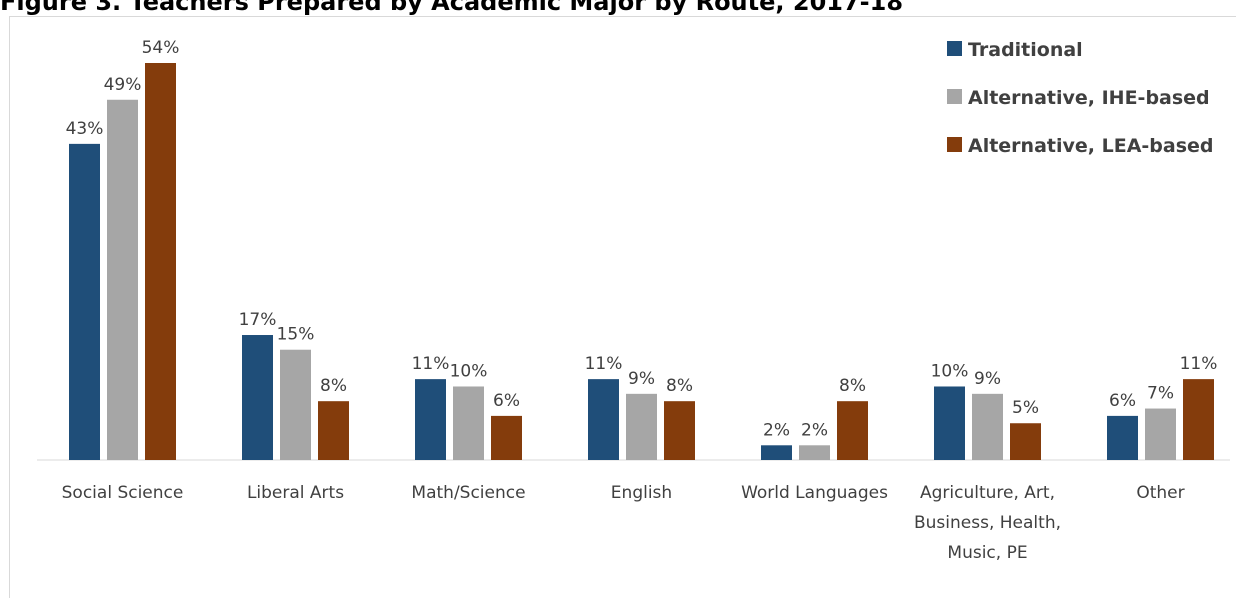  I want to click on legend-label-alternative-lea-based: Alternative, LEA-based, so click(1091, 146).